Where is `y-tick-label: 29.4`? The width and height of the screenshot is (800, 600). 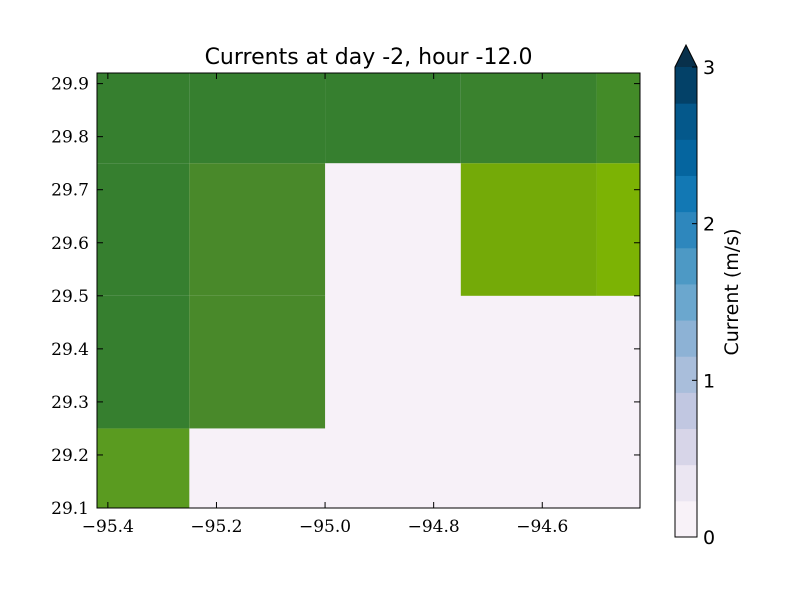
y-tick-label: 29.4 is located at coordinates (70, 350).